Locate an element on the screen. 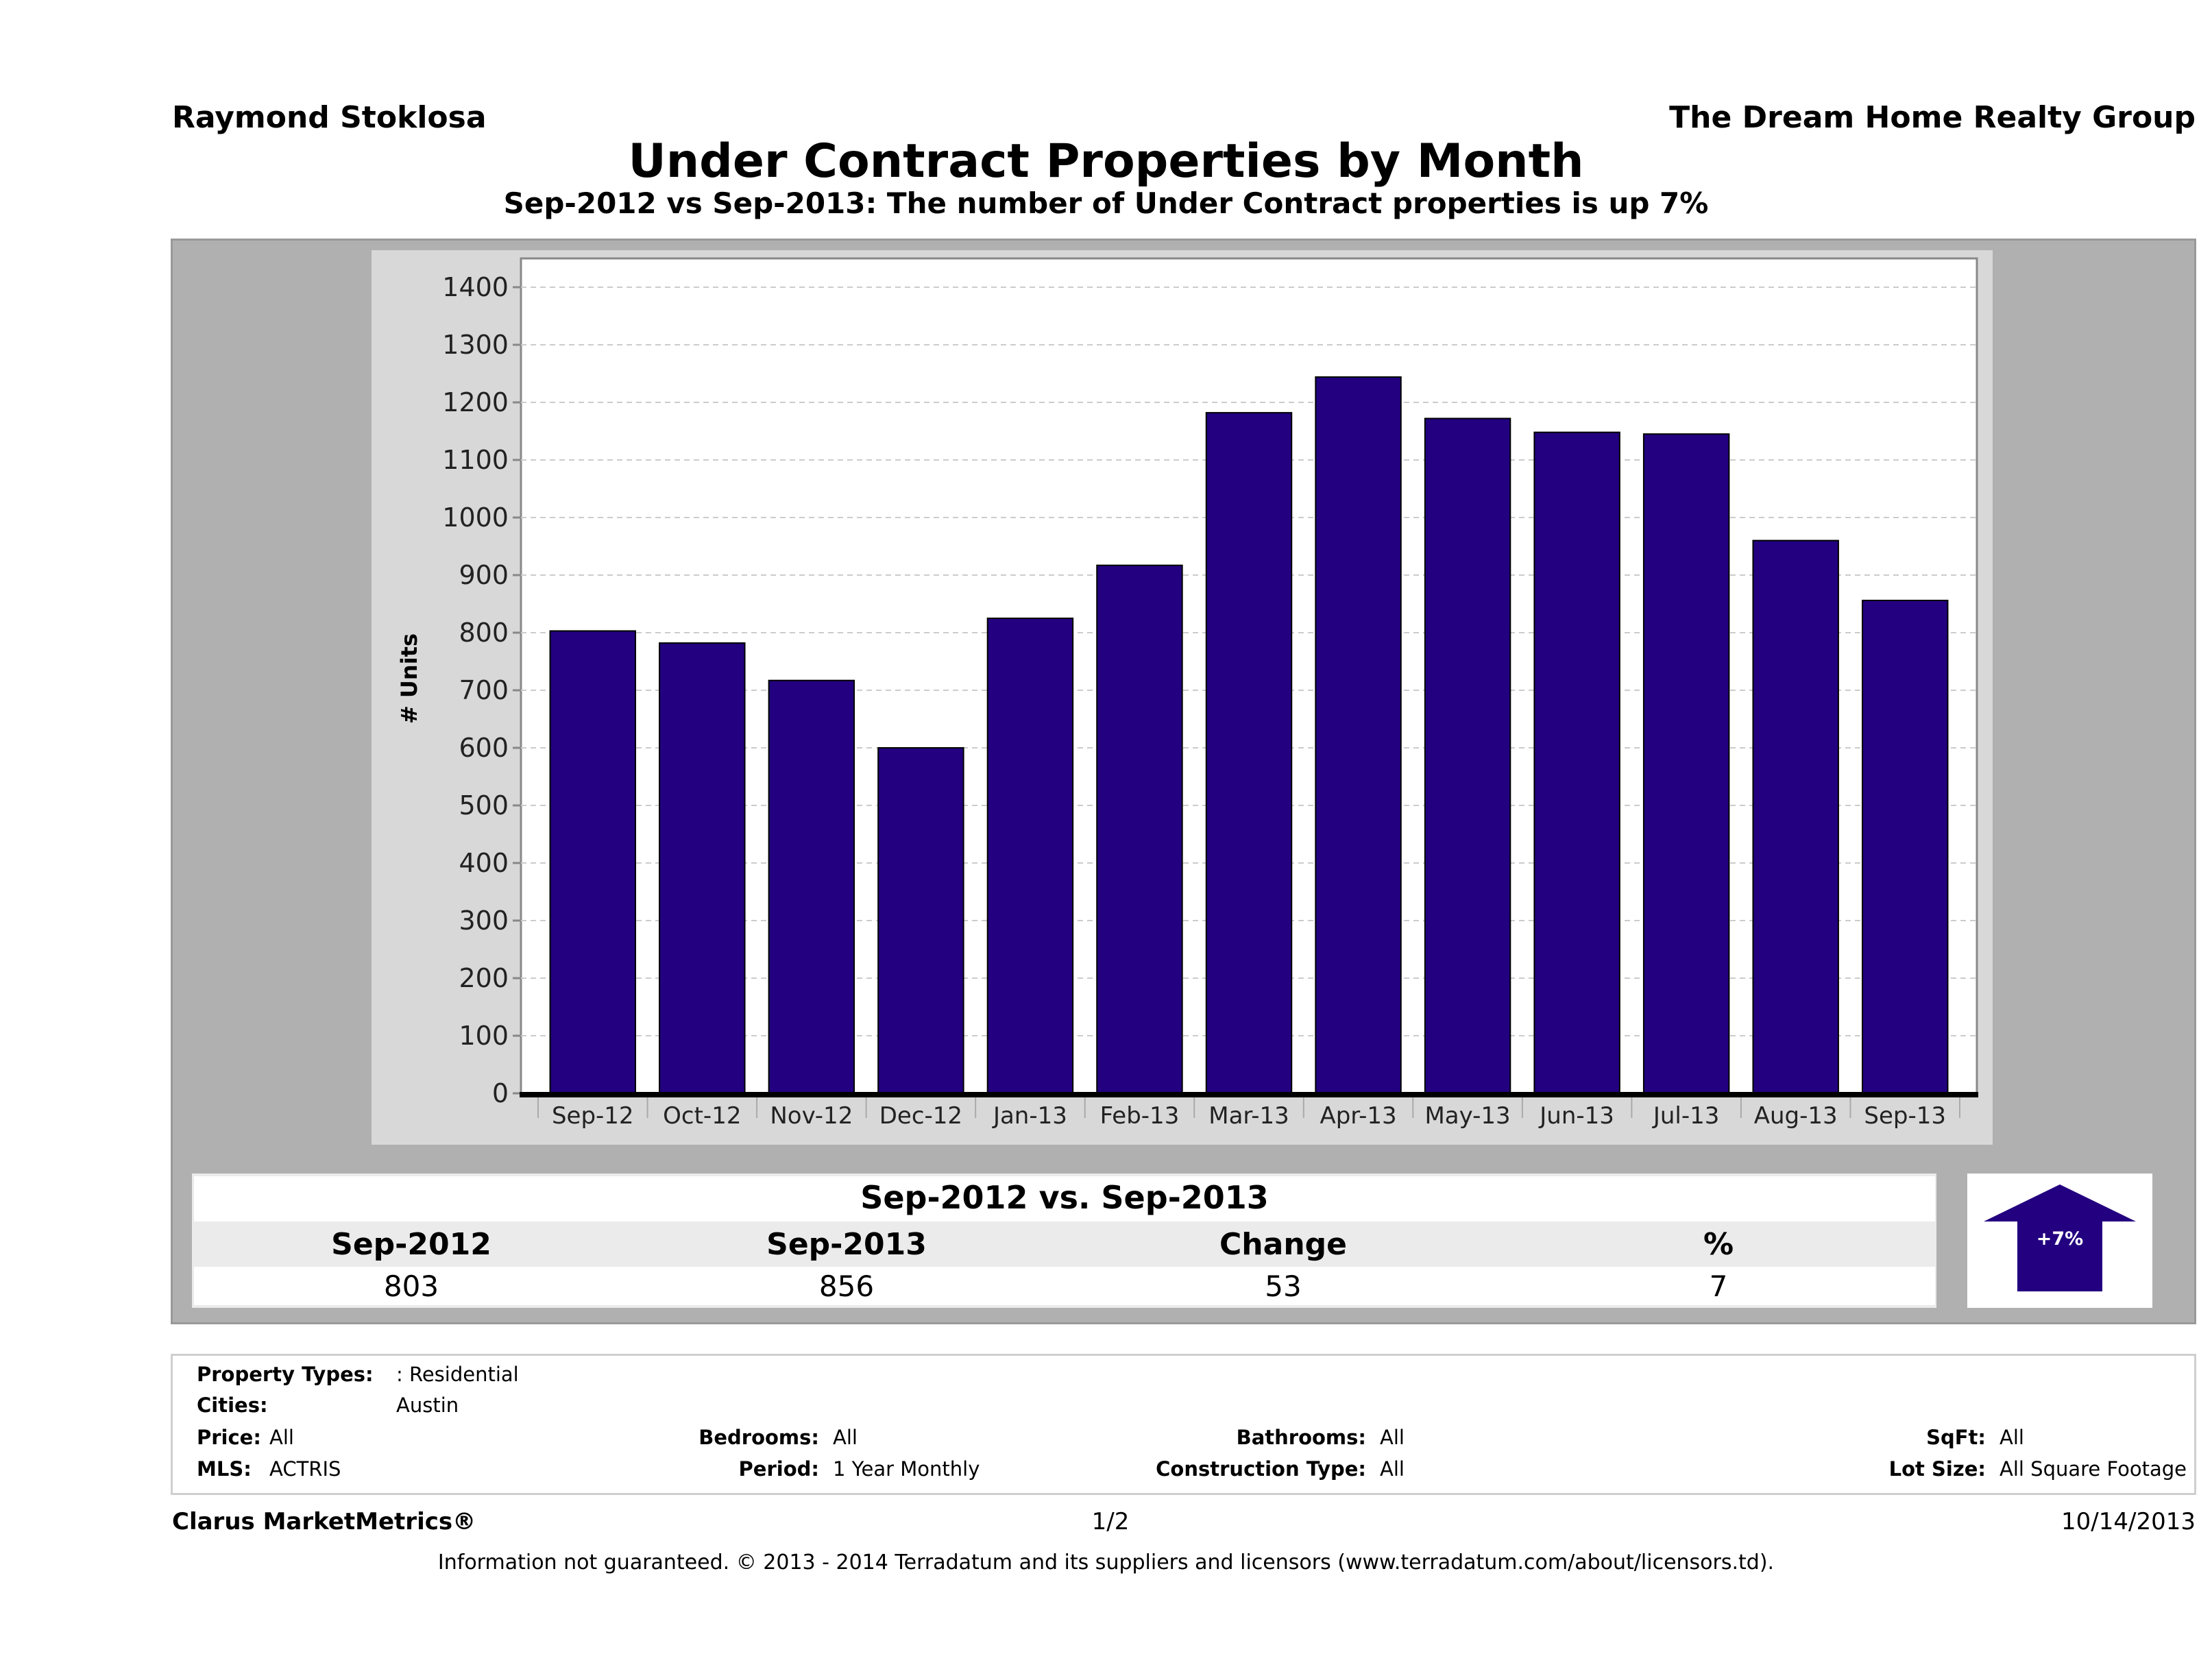 This screenshot has height=1678, width=2212. construction-type-value: All is located at coordinates (1393, 1469).